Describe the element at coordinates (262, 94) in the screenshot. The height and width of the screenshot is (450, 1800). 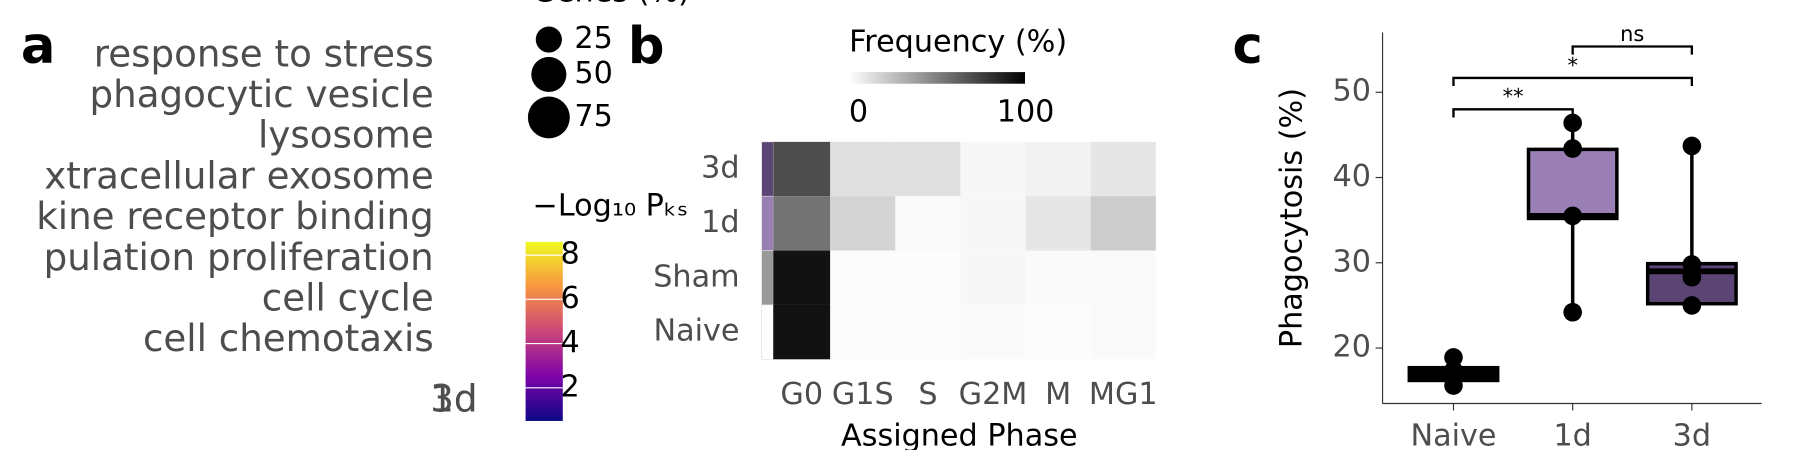
I see `term-label: phagocytic vesicle` at that location.